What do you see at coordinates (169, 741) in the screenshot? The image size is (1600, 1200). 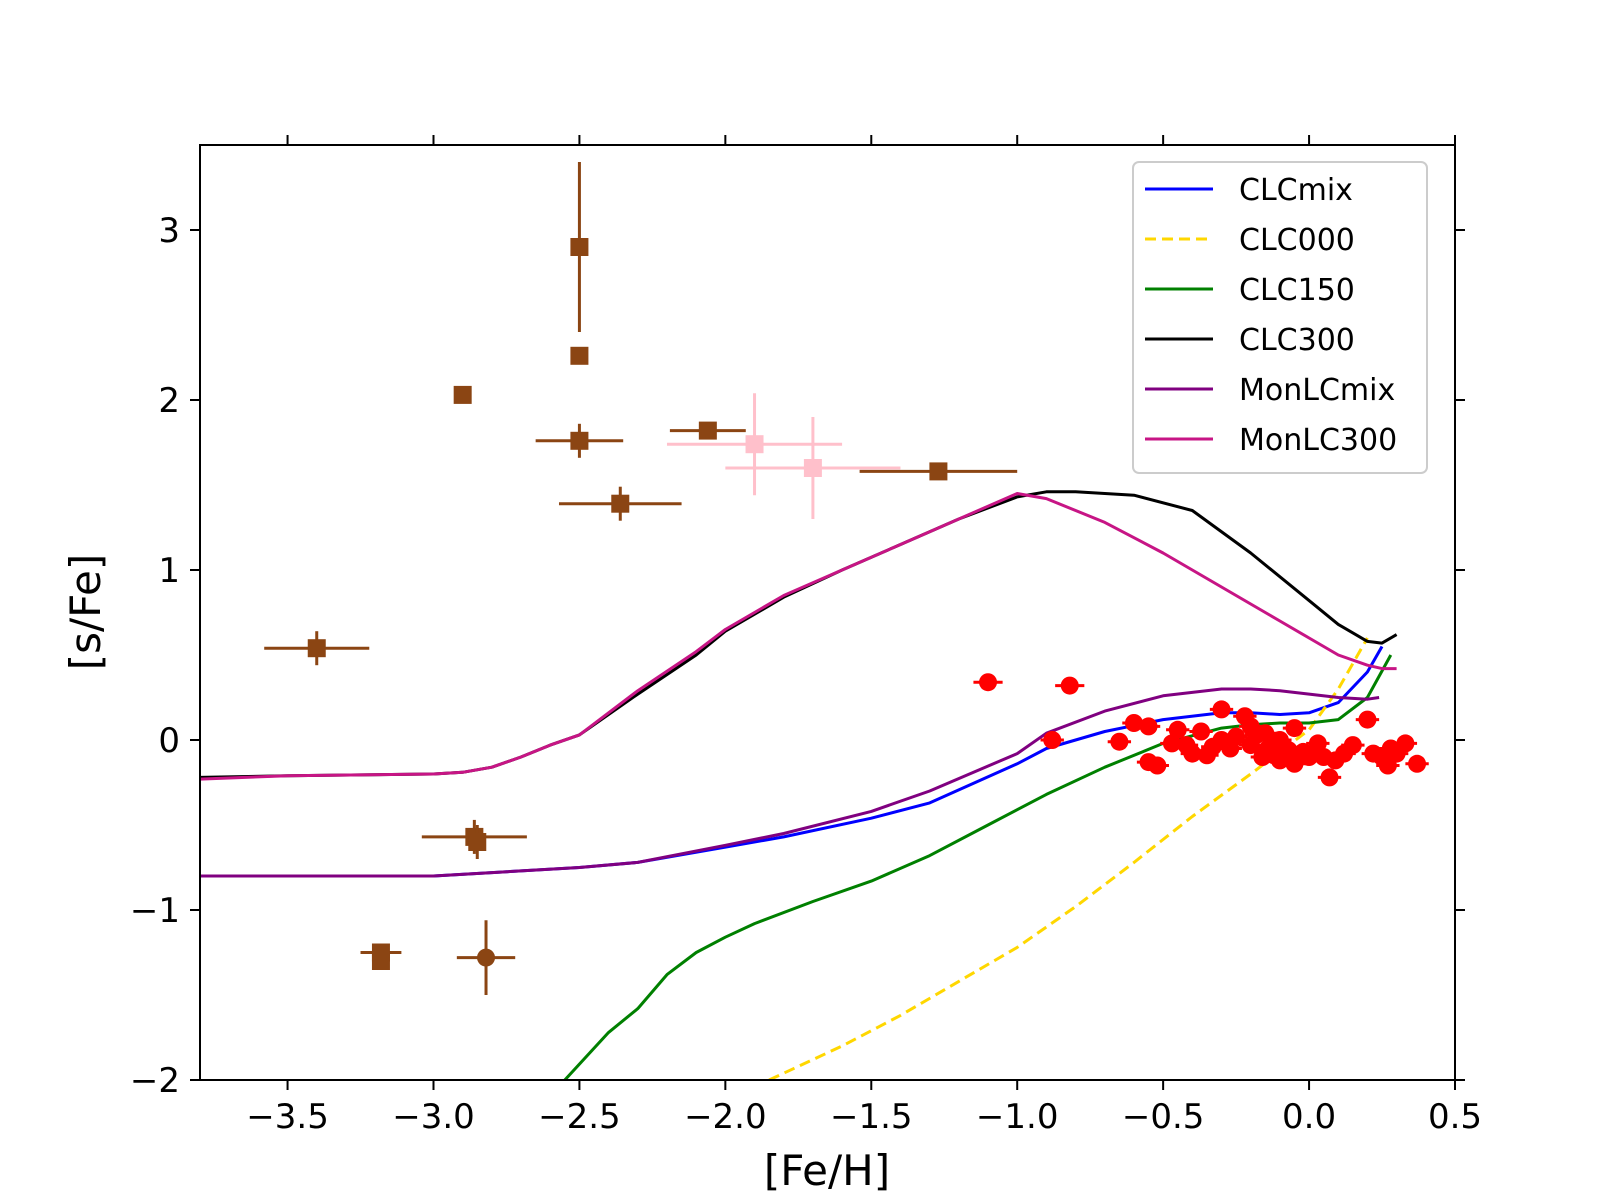 I see `y-tick-label: 0` at bounding box center [169, 741].